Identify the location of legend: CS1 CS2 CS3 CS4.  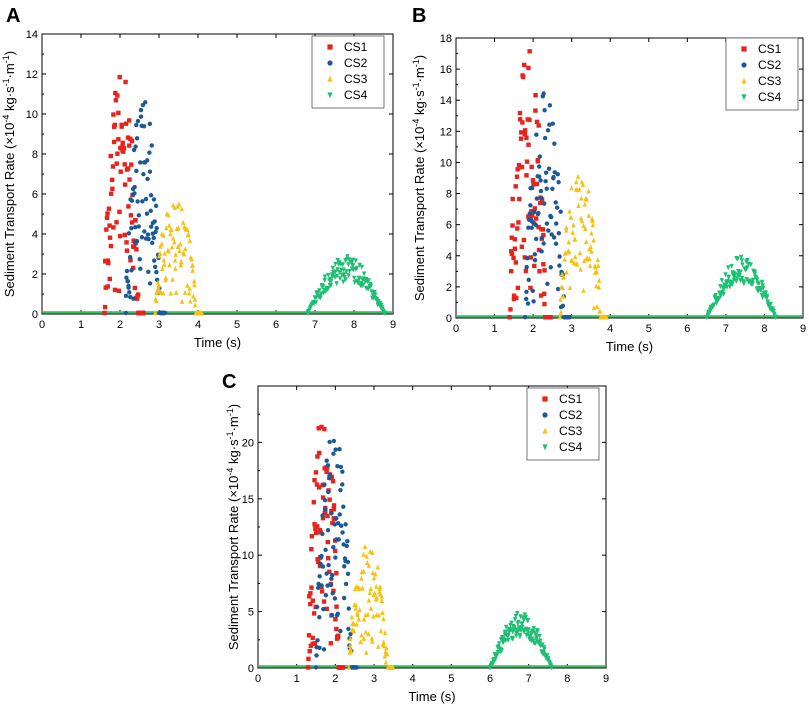
(563, 424).